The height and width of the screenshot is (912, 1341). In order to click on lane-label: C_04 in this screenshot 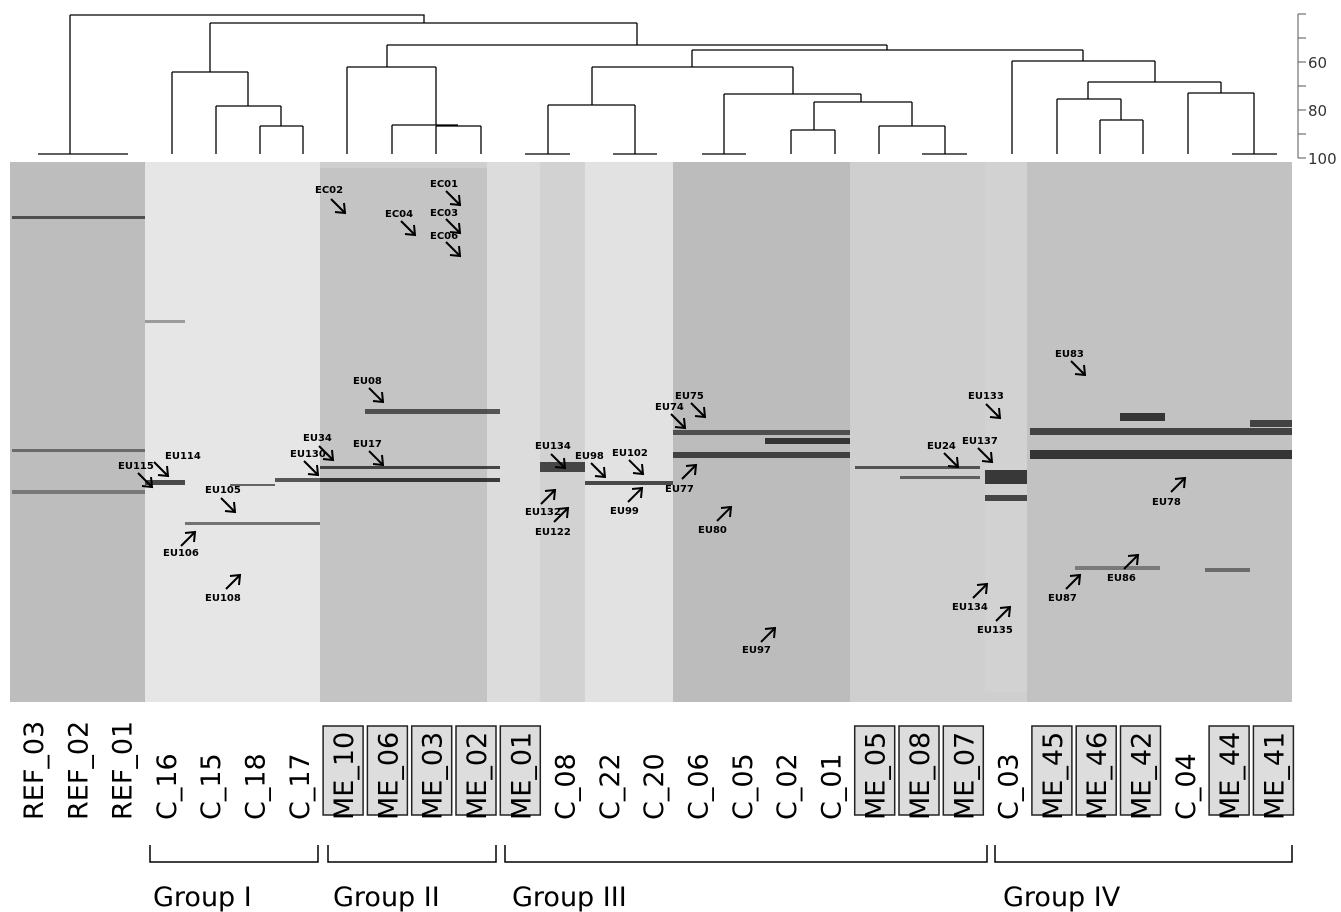, I will do `click(1186, 786)`.